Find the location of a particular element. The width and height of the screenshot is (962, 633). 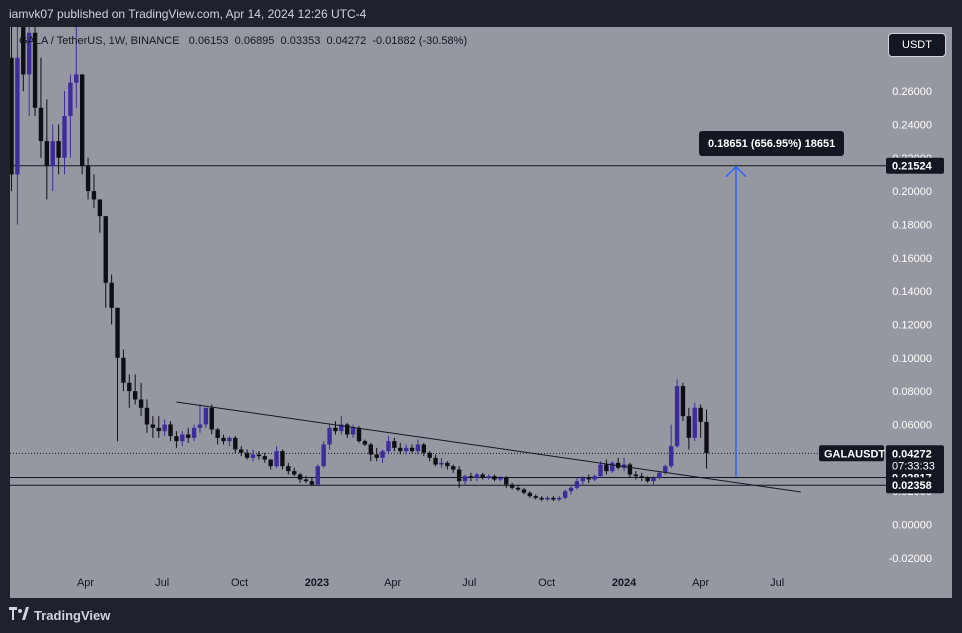

level-price-tag: 0.02358 is located at coordinates (915, 485).